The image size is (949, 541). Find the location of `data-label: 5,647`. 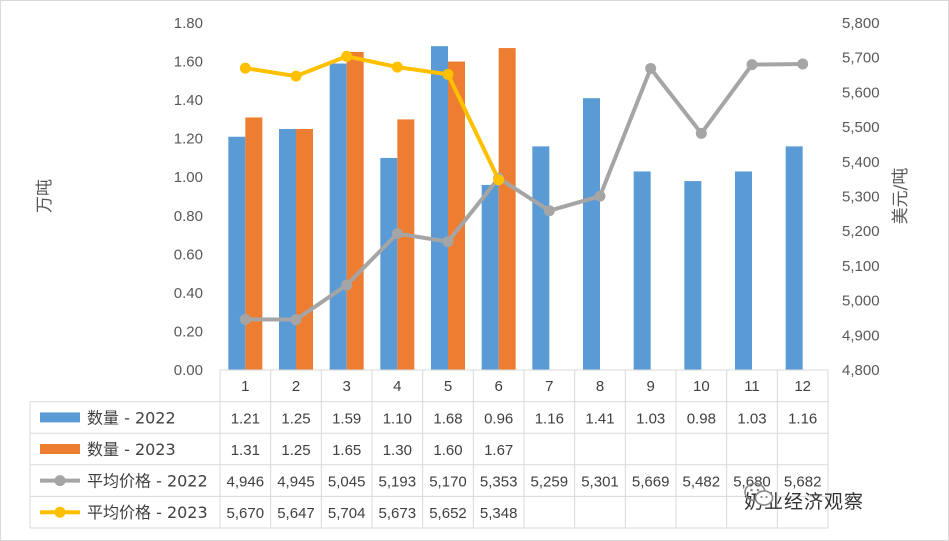

data-label: 5,647 is located at coordinates (296, 513).